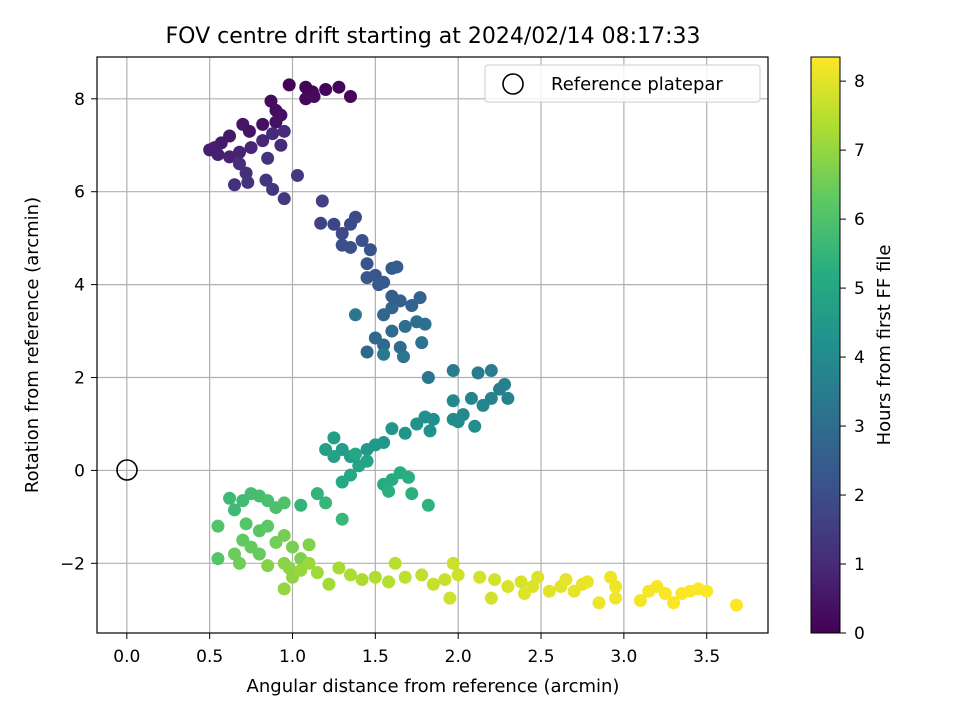  I want to click on colorbar-tick-label-4: 4, so click(859, 358).